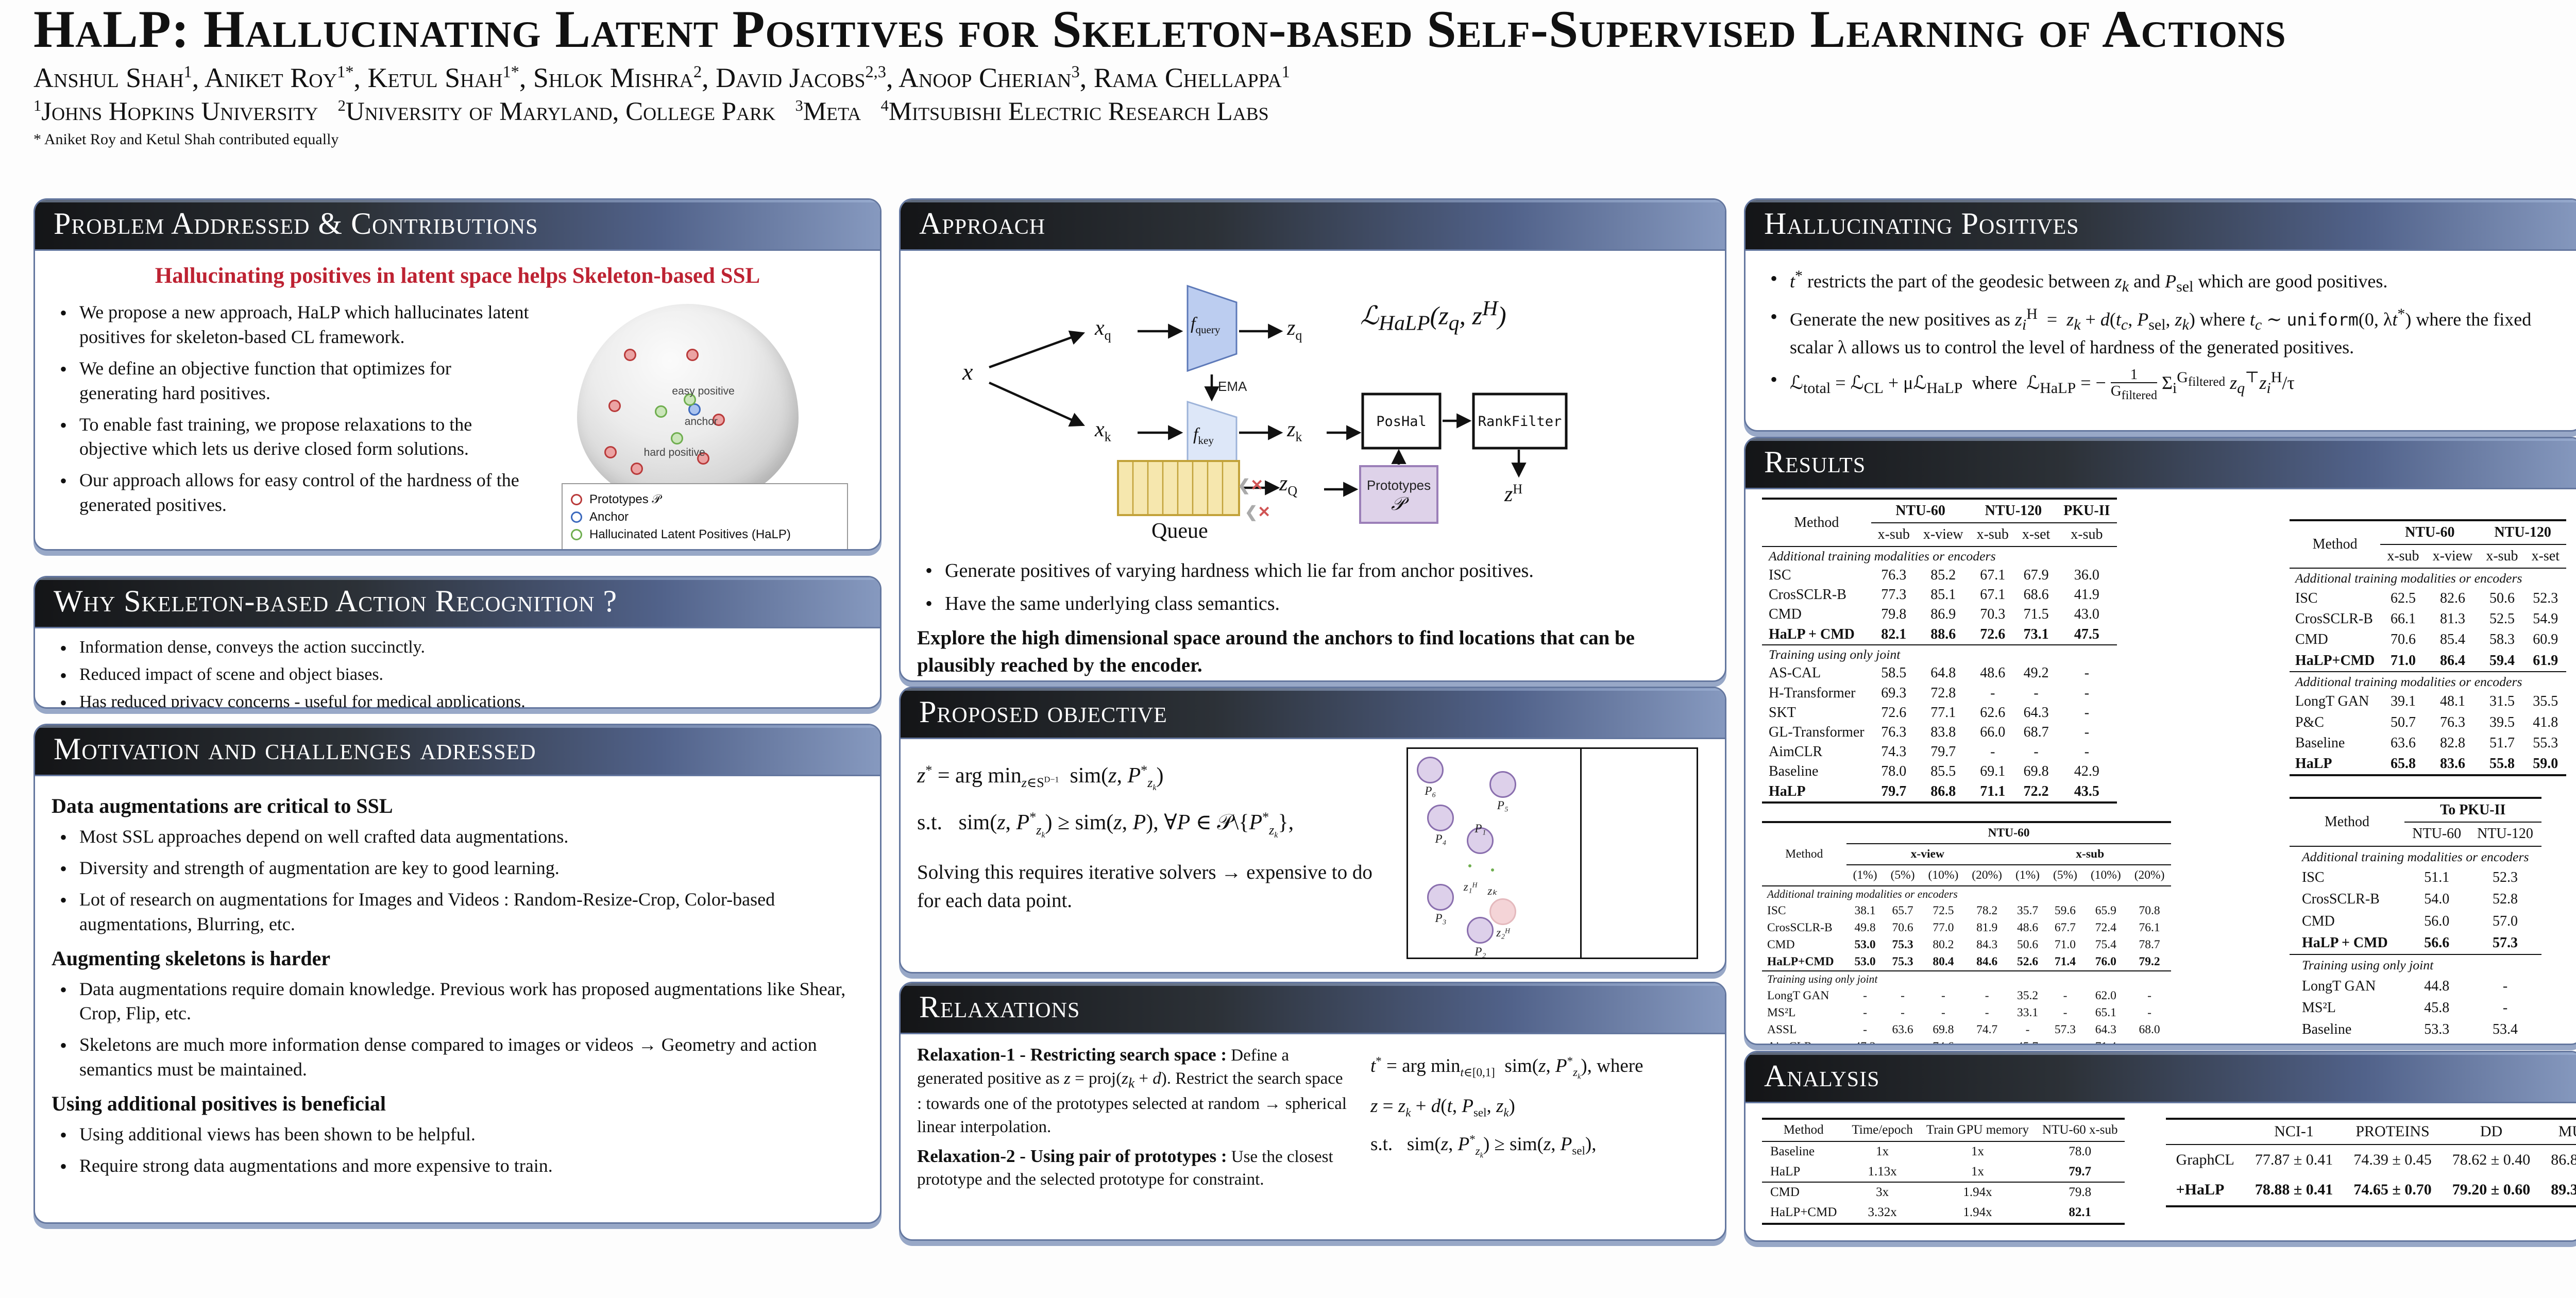  I want to click on point-label: P₄, so click(1441, 838).